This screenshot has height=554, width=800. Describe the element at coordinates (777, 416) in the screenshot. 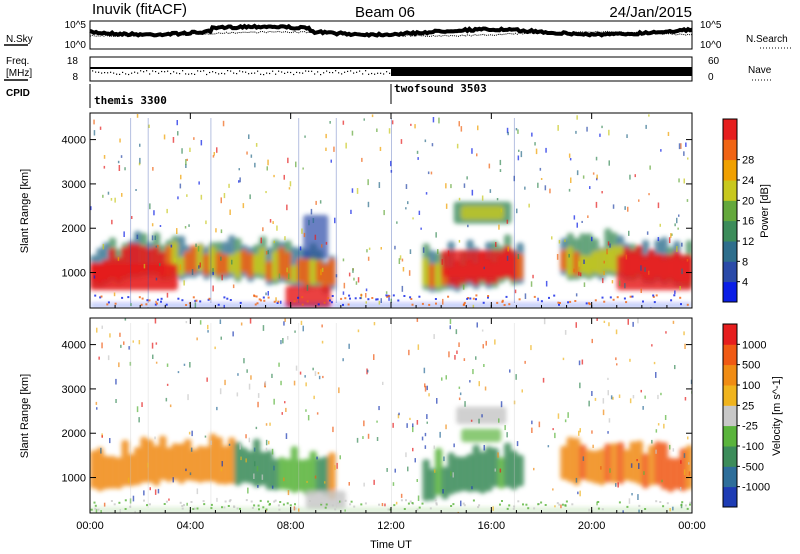

I see `velocity-colorbar-label: Velocity [m s^-1]` at that location.